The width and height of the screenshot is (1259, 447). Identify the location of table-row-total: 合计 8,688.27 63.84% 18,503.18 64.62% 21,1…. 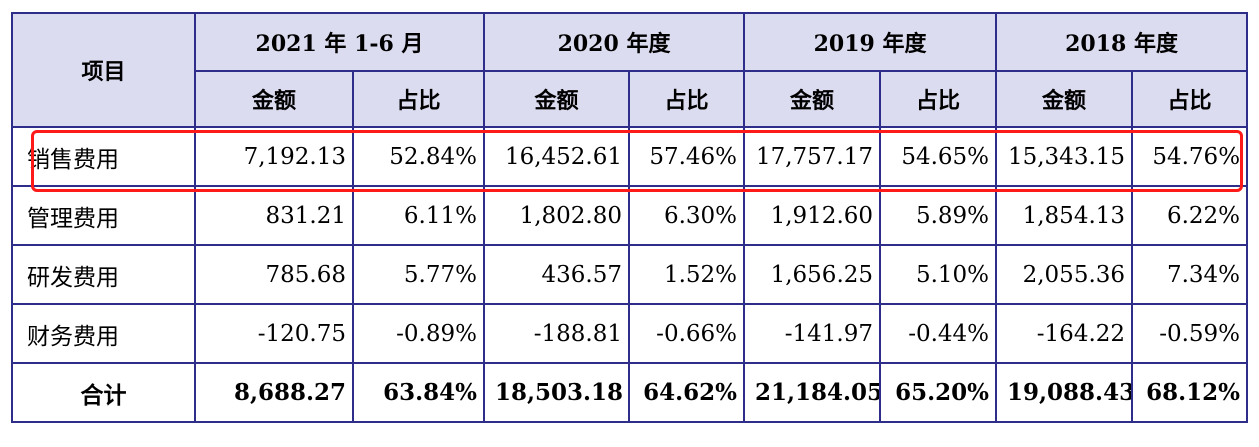
(630, 392).